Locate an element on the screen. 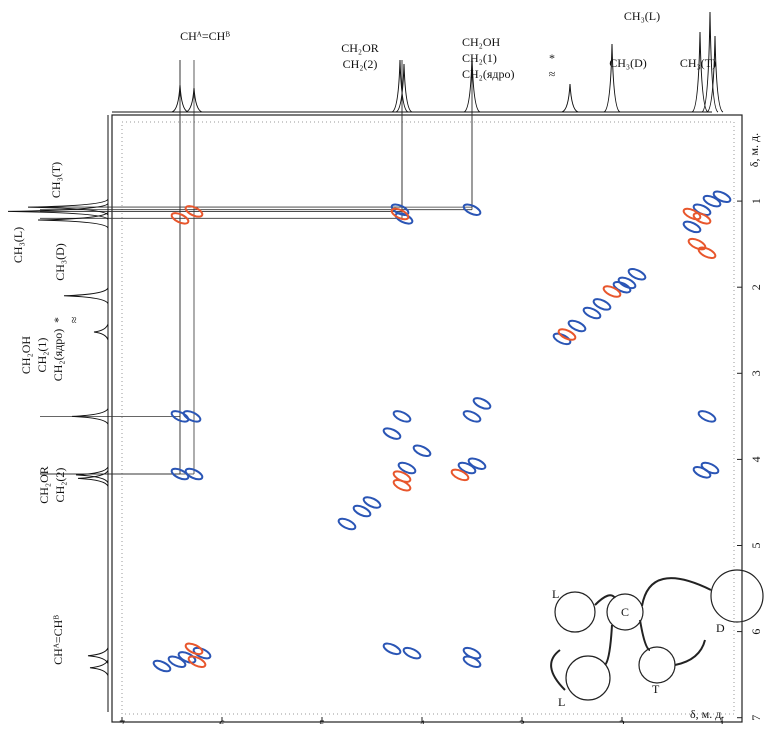 The image size is (766, 729). y-tick-label: 6 is located at coordinates (756, 632).